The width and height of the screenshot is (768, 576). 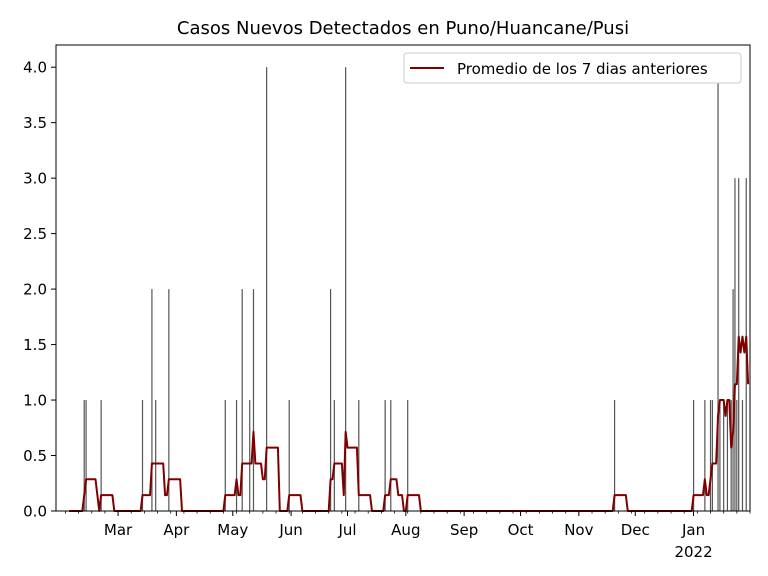 I want to click on y-tick-label-4: 2.0, so click(x=35, y=290).